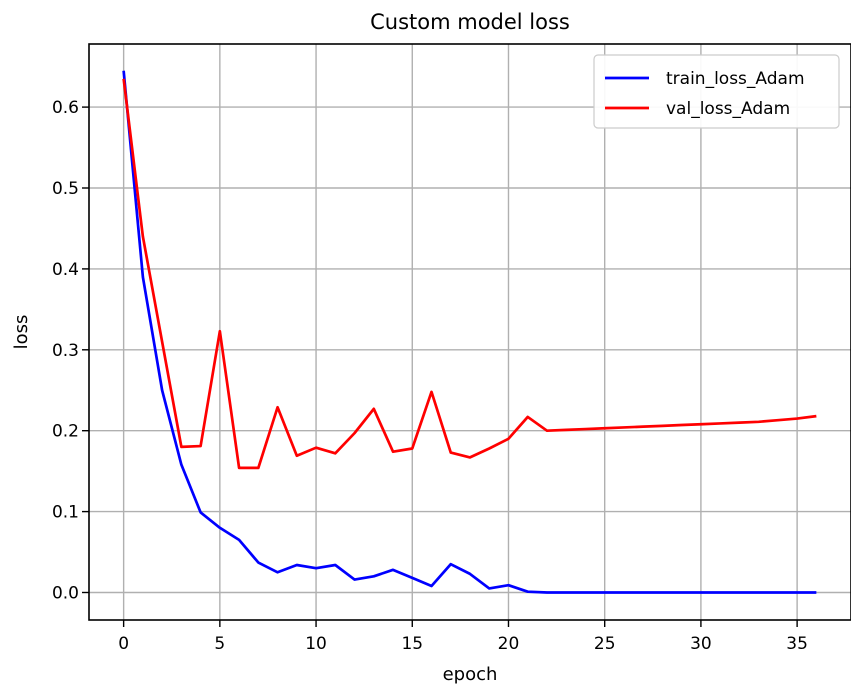 Image resolution: width=851 pixels, height=686 pixels. What do you see at coordinates (701, 644) in the screenshot?
I see `x-tick-label: 30` at bounding box center [701, 644].